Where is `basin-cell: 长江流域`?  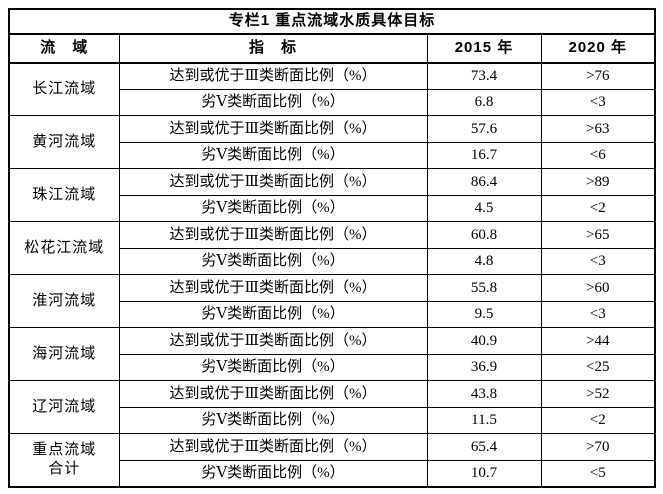
basin-cell: 长江流域 is located at coordinates (64, 89).